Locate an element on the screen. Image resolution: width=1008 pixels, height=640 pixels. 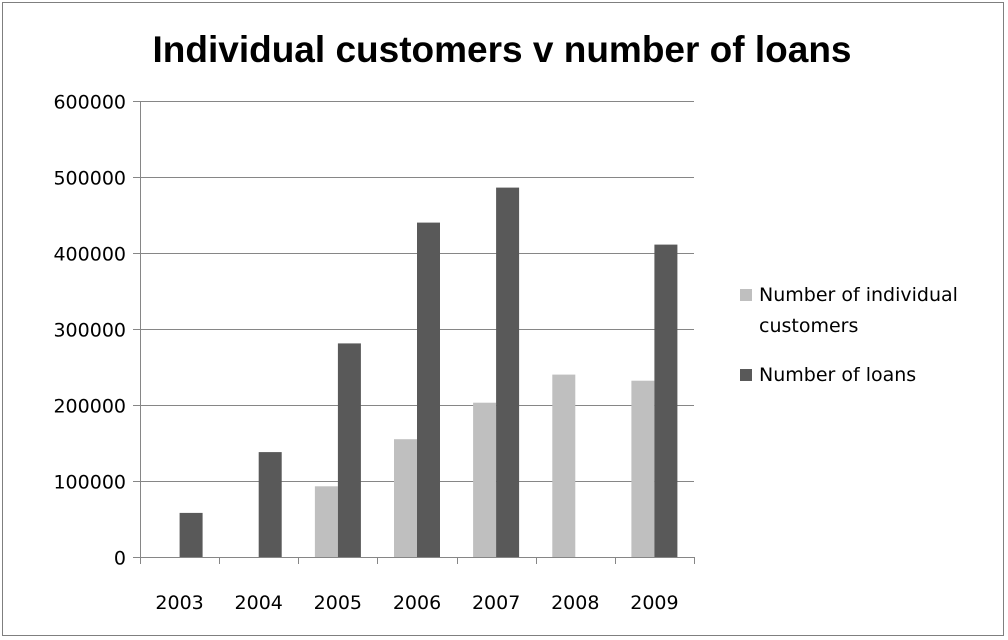
legend-swatch-loans is located at coordinates (746, 375).